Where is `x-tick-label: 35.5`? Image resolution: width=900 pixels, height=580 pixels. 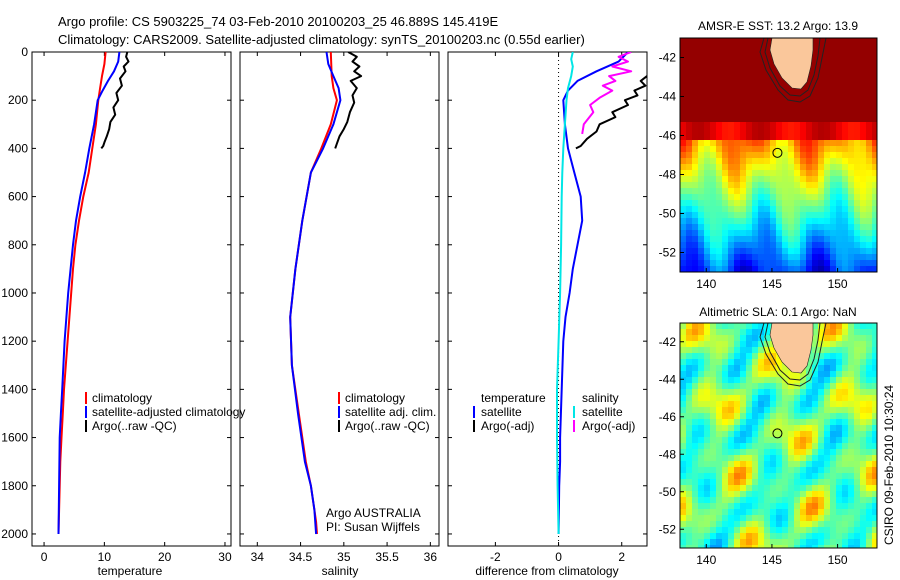 x-tick-label: 35.5 is located at coordinates (387, 557).